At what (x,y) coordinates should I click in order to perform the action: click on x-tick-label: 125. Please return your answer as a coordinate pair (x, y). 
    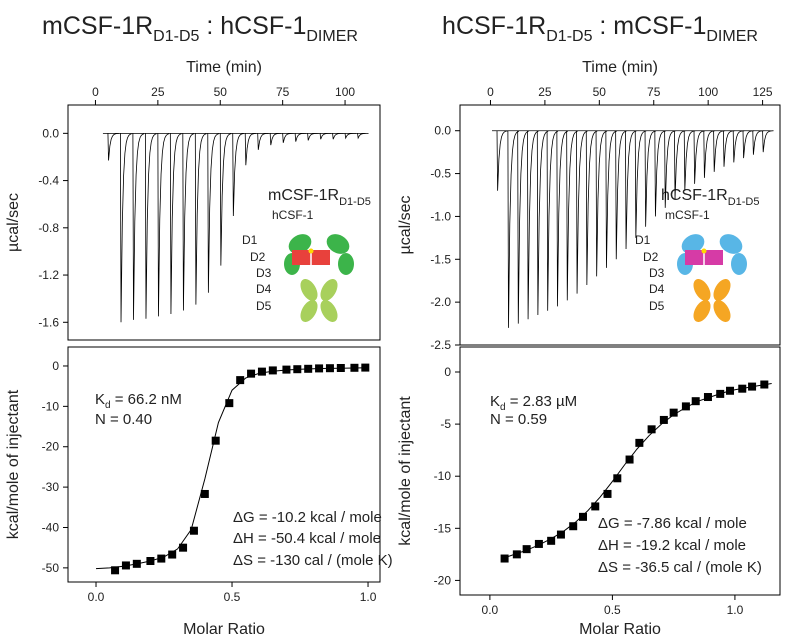
    Looking at the image, I should click on (763, 92).